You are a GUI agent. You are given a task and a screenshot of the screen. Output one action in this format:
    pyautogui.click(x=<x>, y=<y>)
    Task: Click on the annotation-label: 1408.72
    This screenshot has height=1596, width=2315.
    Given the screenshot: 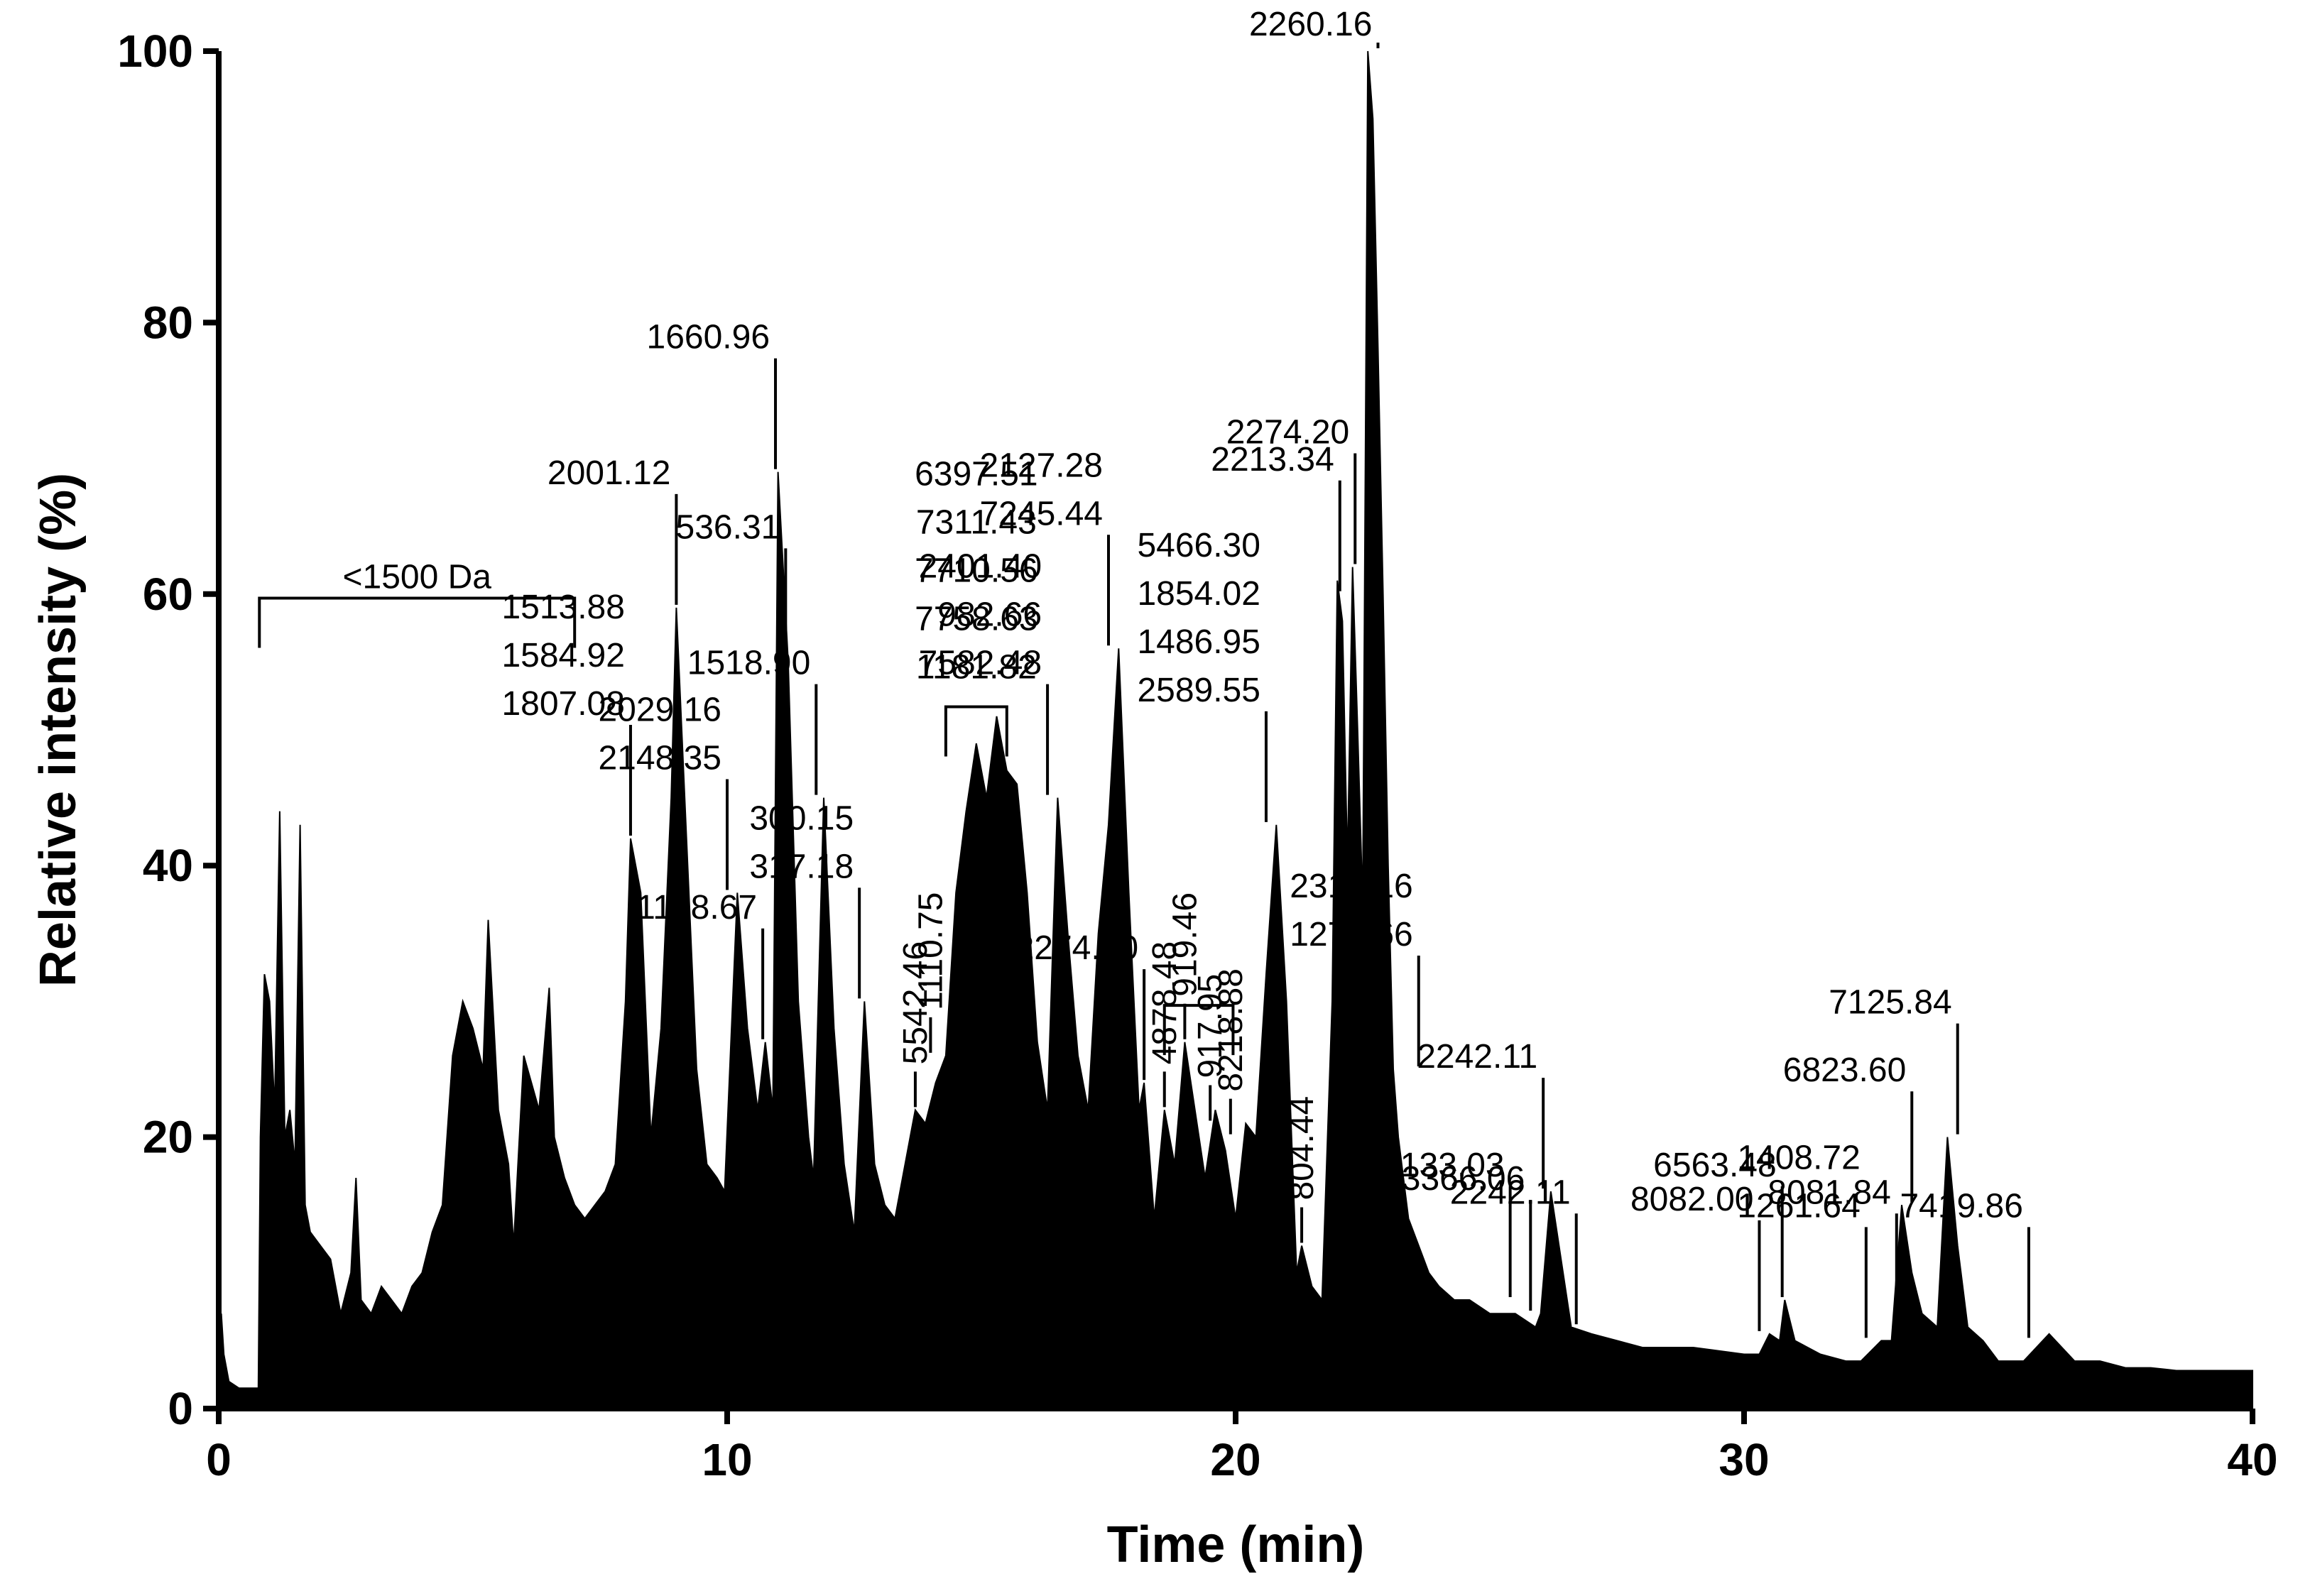 What is the action you would take?
    pyautogui.click(x=1799, y=1157)
    